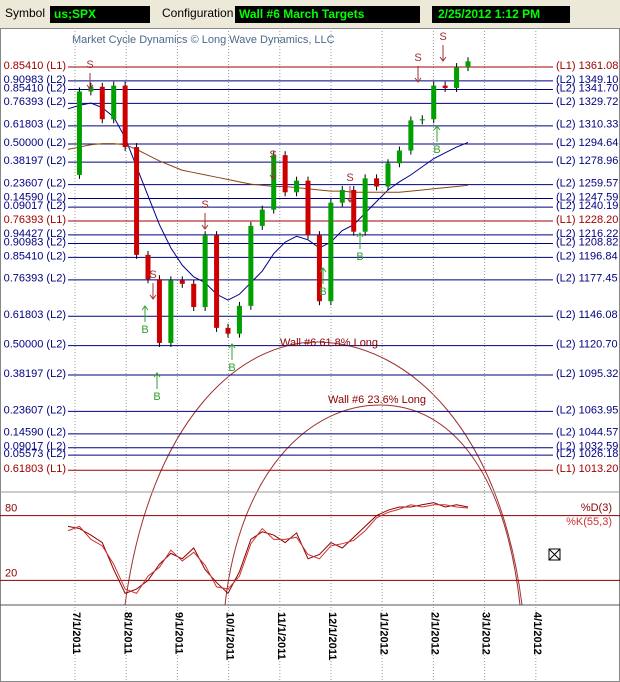 The height and width of the screenshot is (682, 620). I want to click on level-price-label: (L1) 1361.08, so click(587, 66).